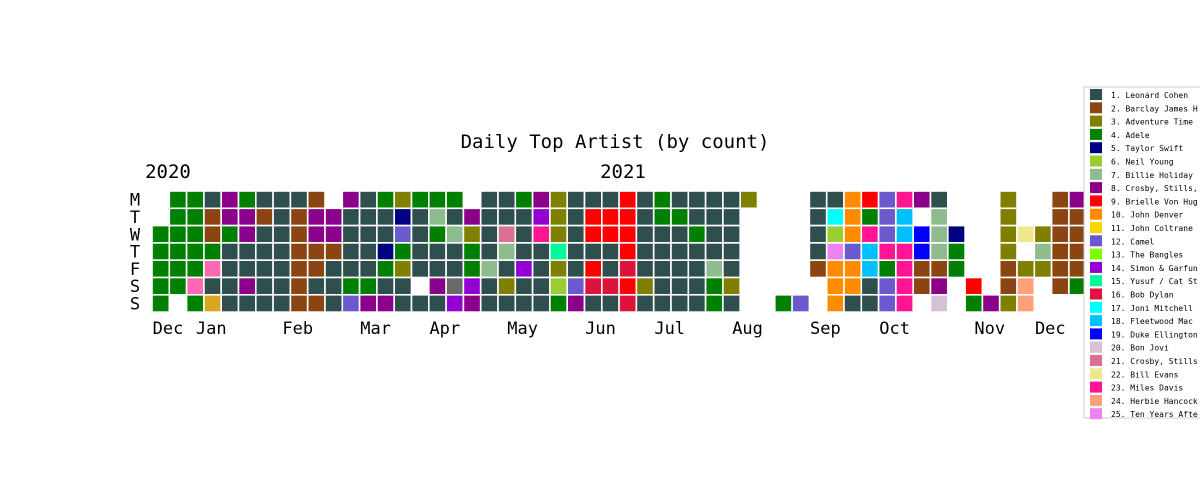 The height and width of the screenshot is (500, 1200). Describe the element at coordinates (1154, 361) in the screenshot. I see `legend-label: 21. Crosby, Stills` at that location.